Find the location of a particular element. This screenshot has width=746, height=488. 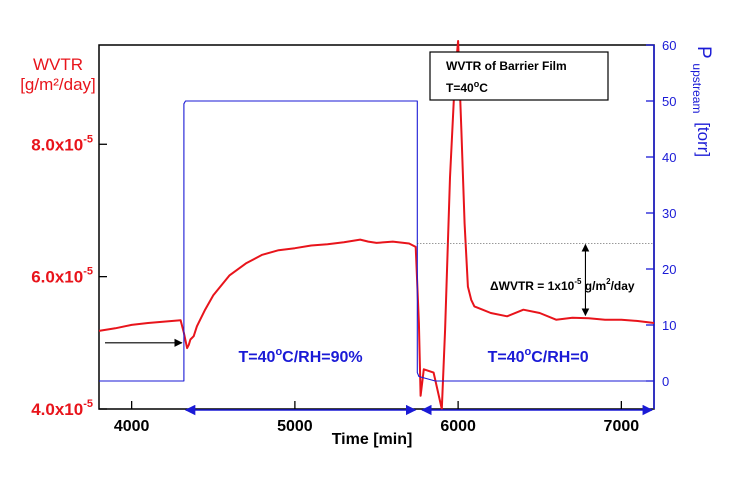

y-right-title-subscript: upstream is located at coordinates (697, 88).